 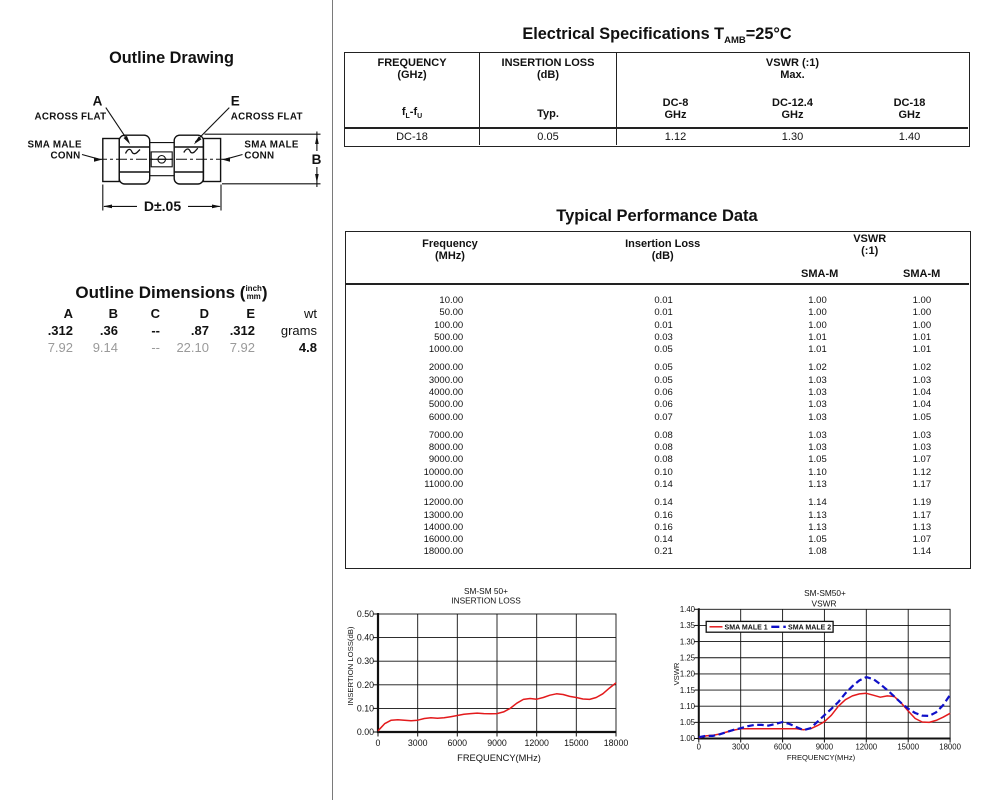 What do you see at coordinates (365, 661) in the screenshot?
I see `svg-text: 0.30` at bounding box center [365, 661].